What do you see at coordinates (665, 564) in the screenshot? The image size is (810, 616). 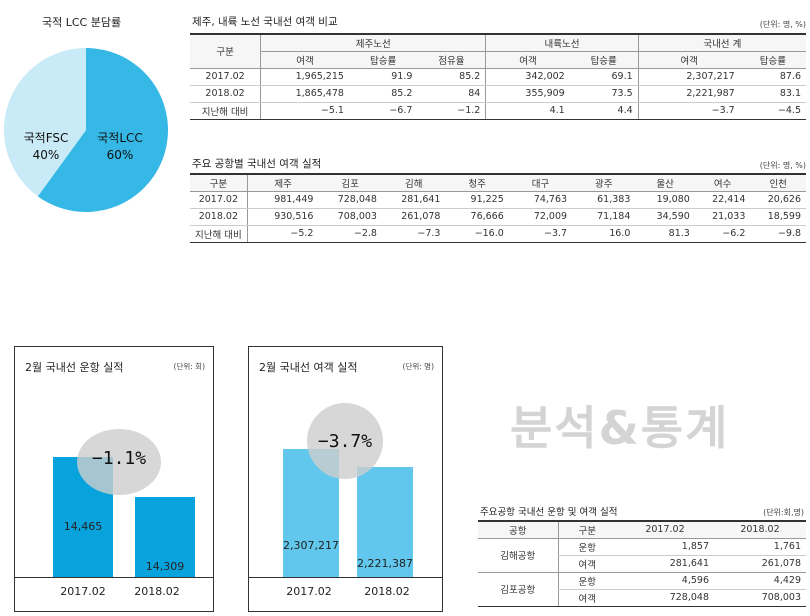 I see `table-cell: 281,641` at bounding box center [665, 564].